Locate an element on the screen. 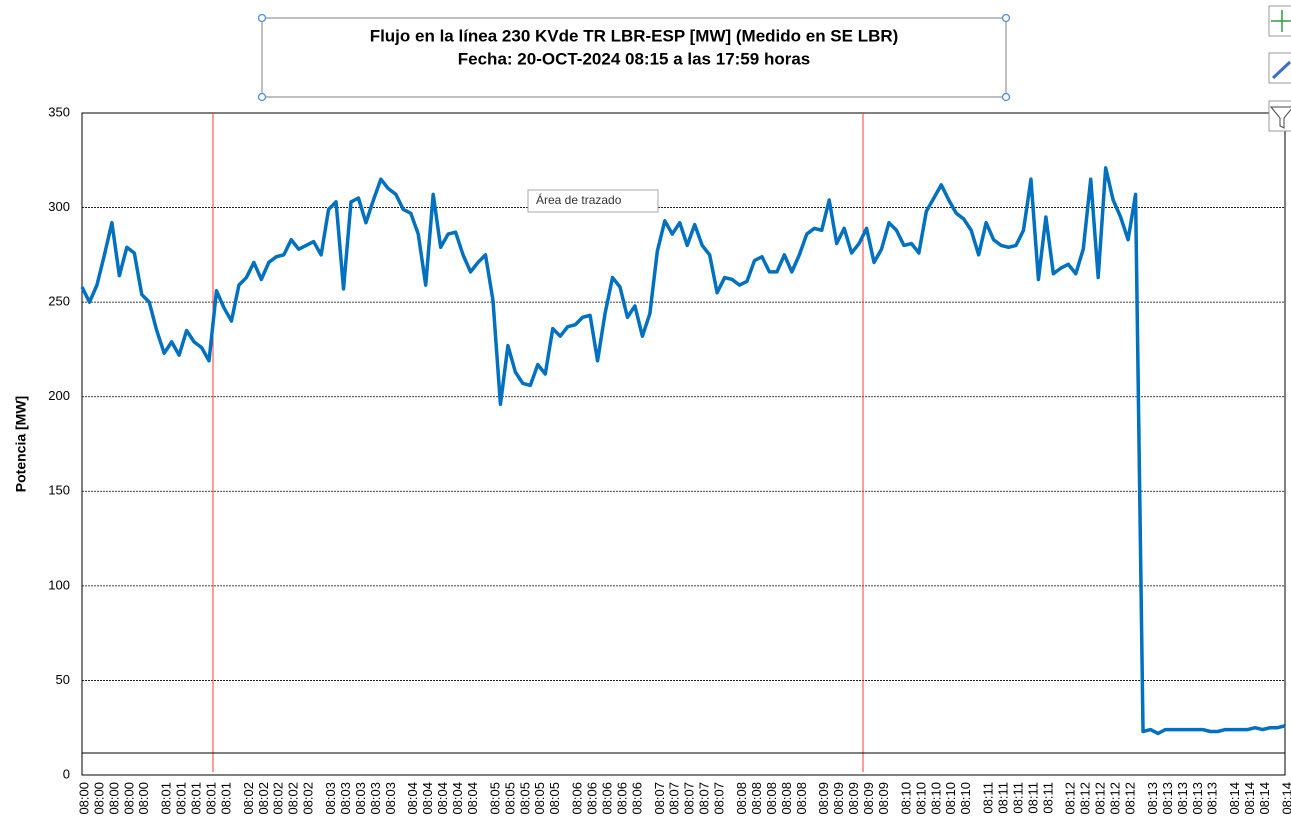 The height and width of the screenshot is (829, 1291). tooltip-box is located at coordinates (593, 201).